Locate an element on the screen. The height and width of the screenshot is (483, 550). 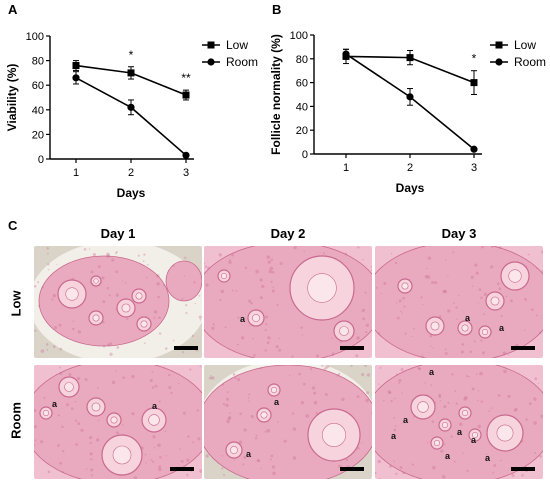
y-tick-label: 40 is located at coordinates (302, 107).